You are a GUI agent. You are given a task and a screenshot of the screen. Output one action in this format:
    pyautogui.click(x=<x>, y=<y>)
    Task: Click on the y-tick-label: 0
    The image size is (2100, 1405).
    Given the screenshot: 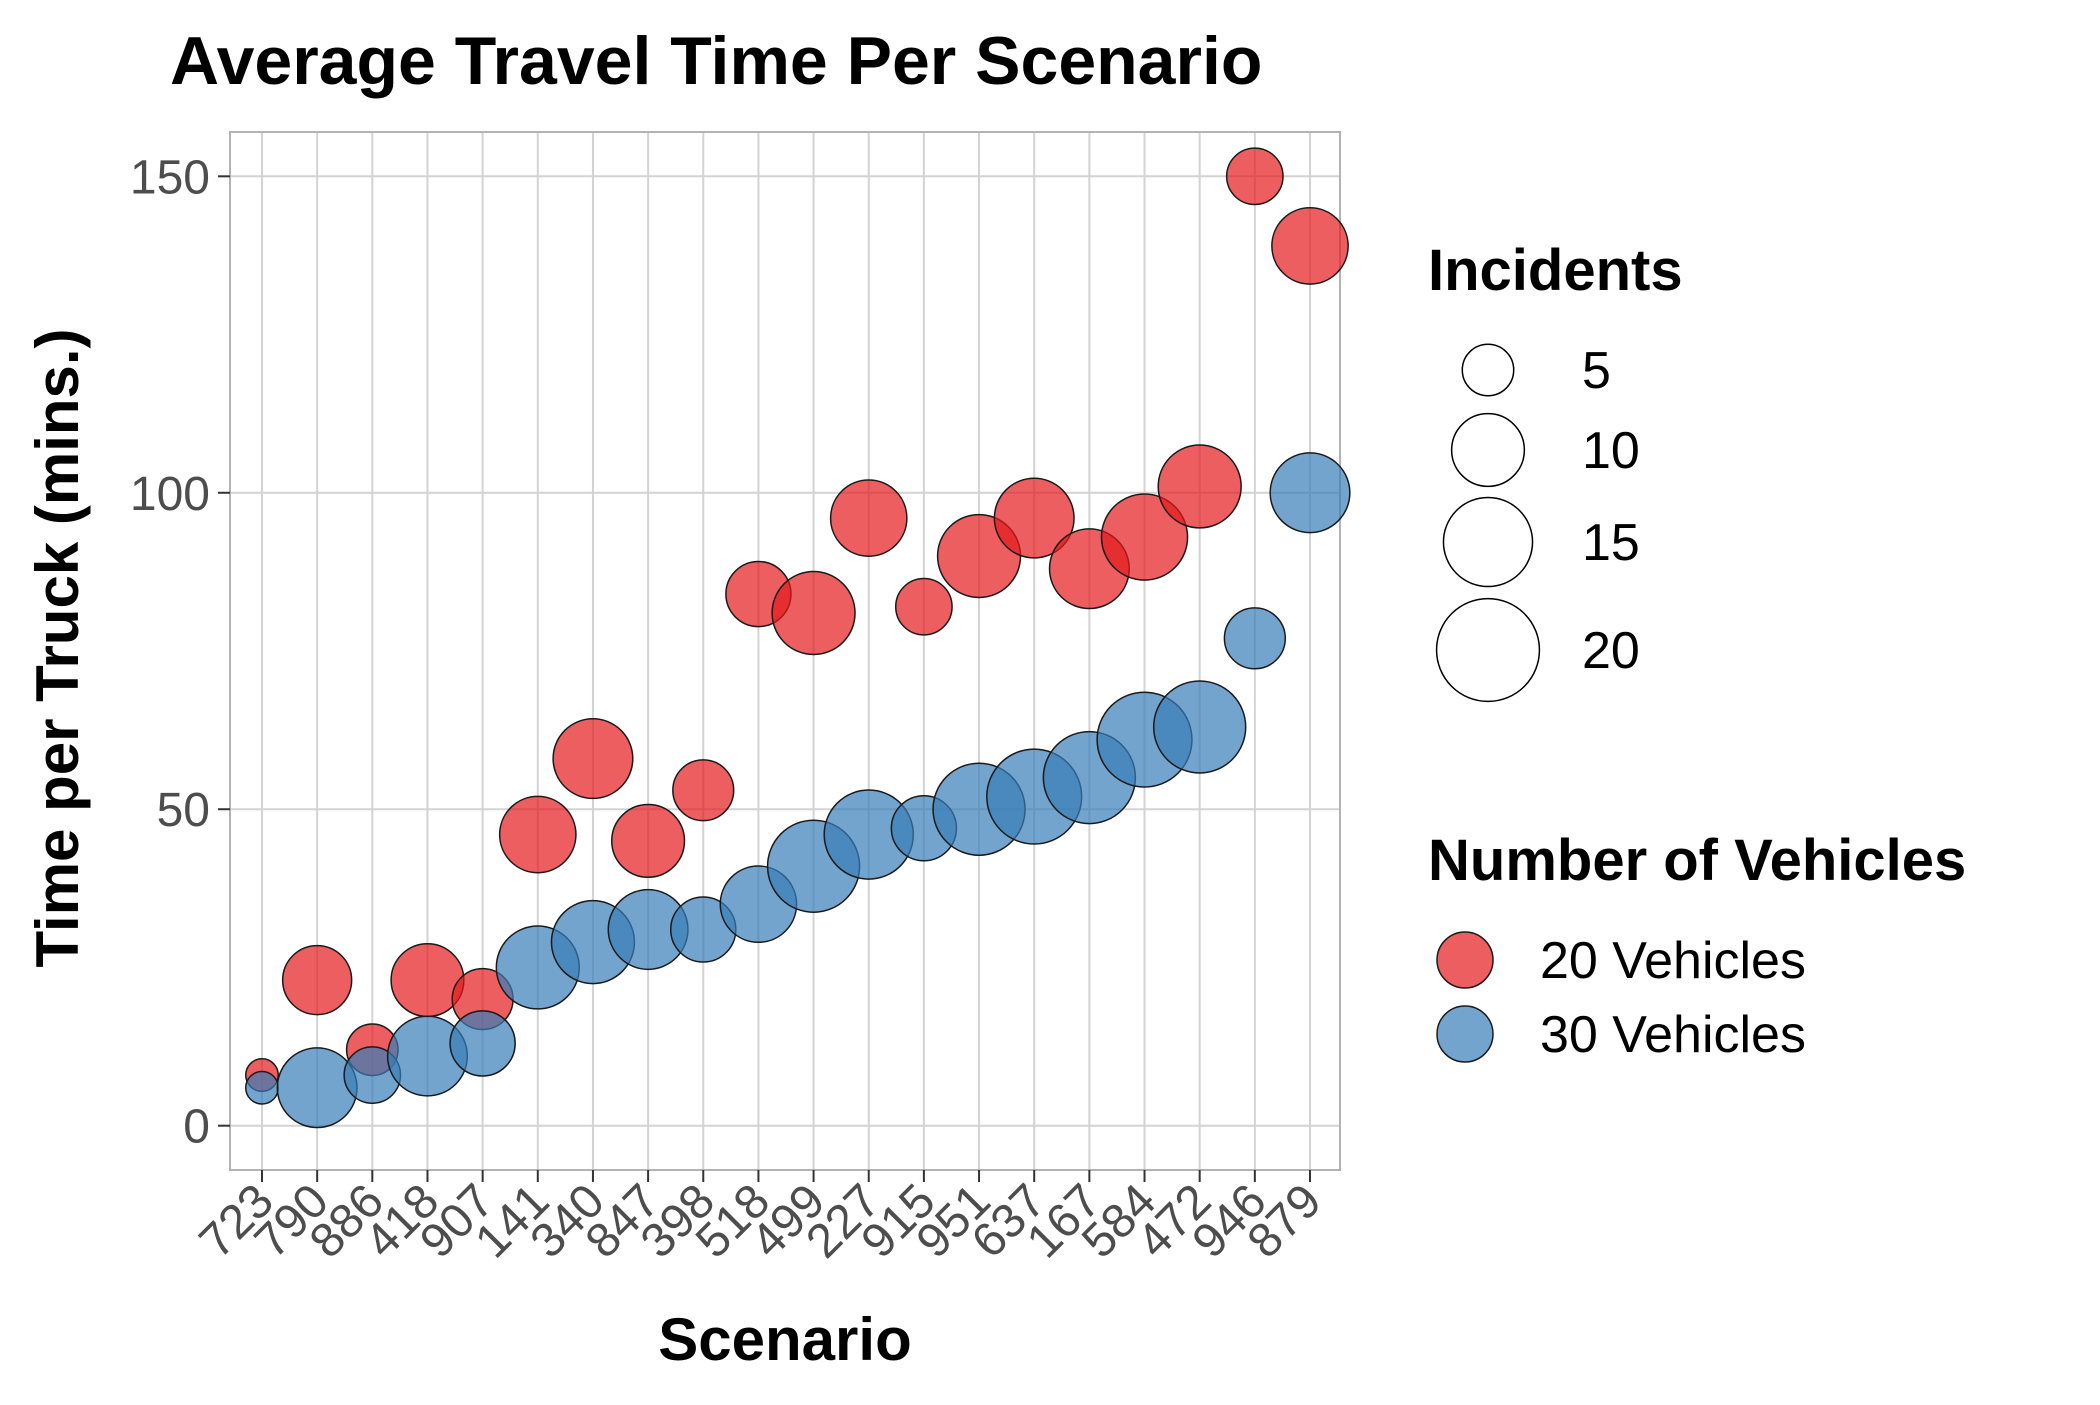 What is the action you would take?
    pyautogui.click(x=196, y=1127)
    